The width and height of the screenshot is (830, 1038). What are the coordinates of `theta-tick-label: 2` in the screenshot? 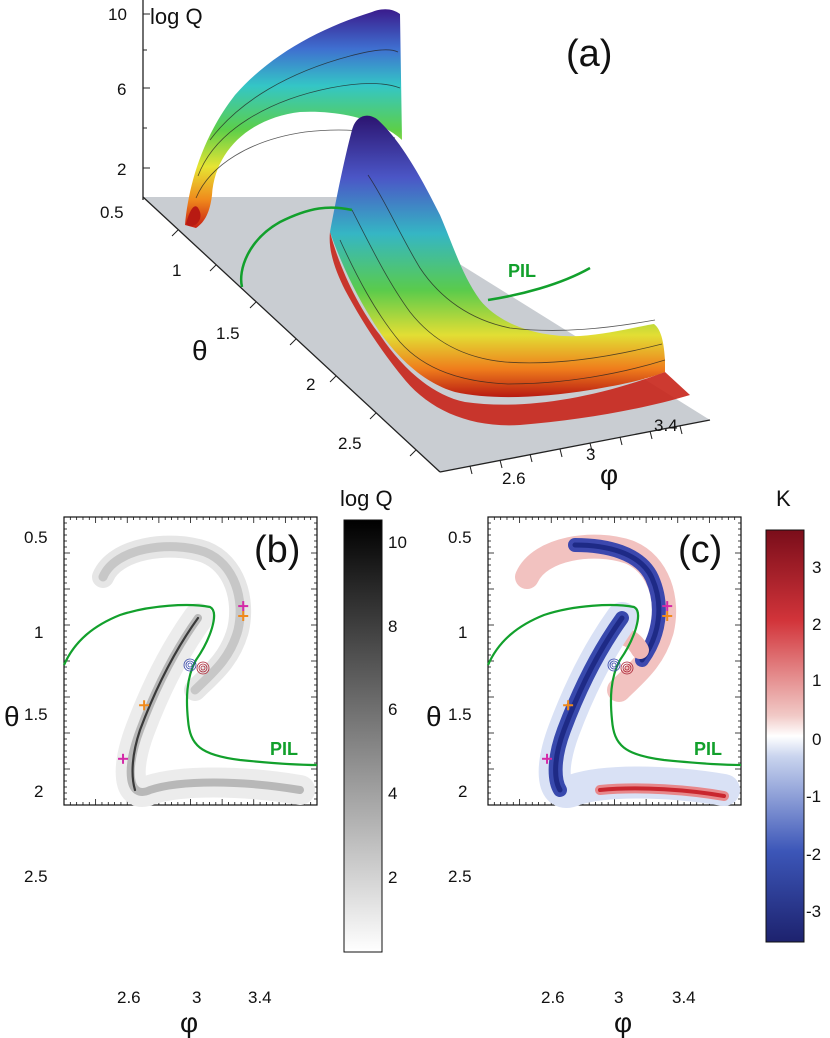 It's located at (310, 384).